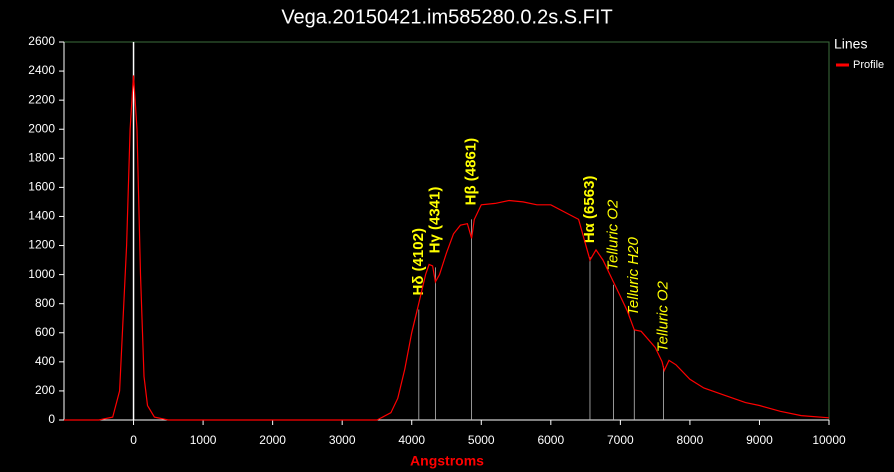  What do you see at coordinates (446, 17) in the screenshot?
I see `chart-title: Vega.20150421.im585280.0.2s.S.FIT` at bounding box center [446, 17].